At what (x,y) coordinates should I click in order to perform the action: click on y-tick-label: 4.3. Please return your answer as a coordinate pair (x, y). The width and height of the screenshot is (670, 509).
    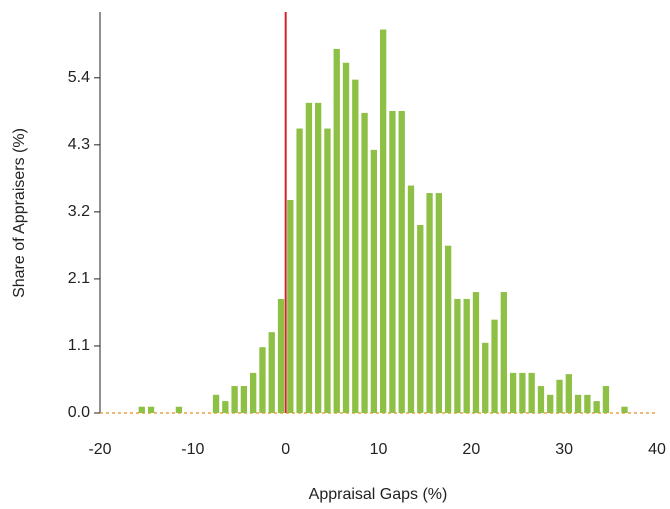
    Looking at the image, I should click on (79, 144).